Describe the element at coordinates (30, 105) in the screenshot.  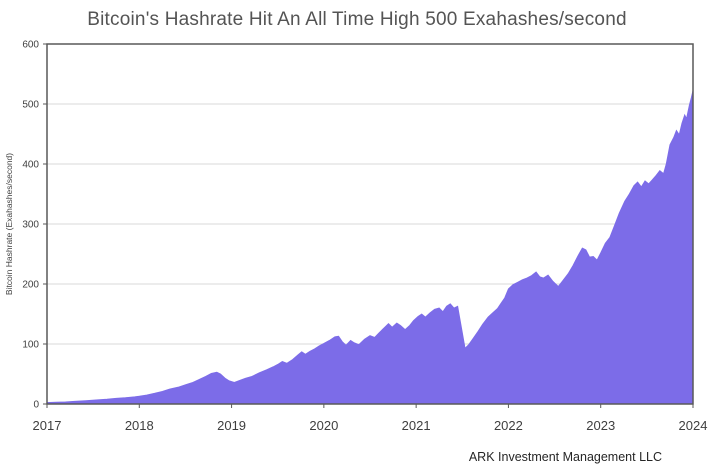
I see `y-tick-label-500: 500` at that location.